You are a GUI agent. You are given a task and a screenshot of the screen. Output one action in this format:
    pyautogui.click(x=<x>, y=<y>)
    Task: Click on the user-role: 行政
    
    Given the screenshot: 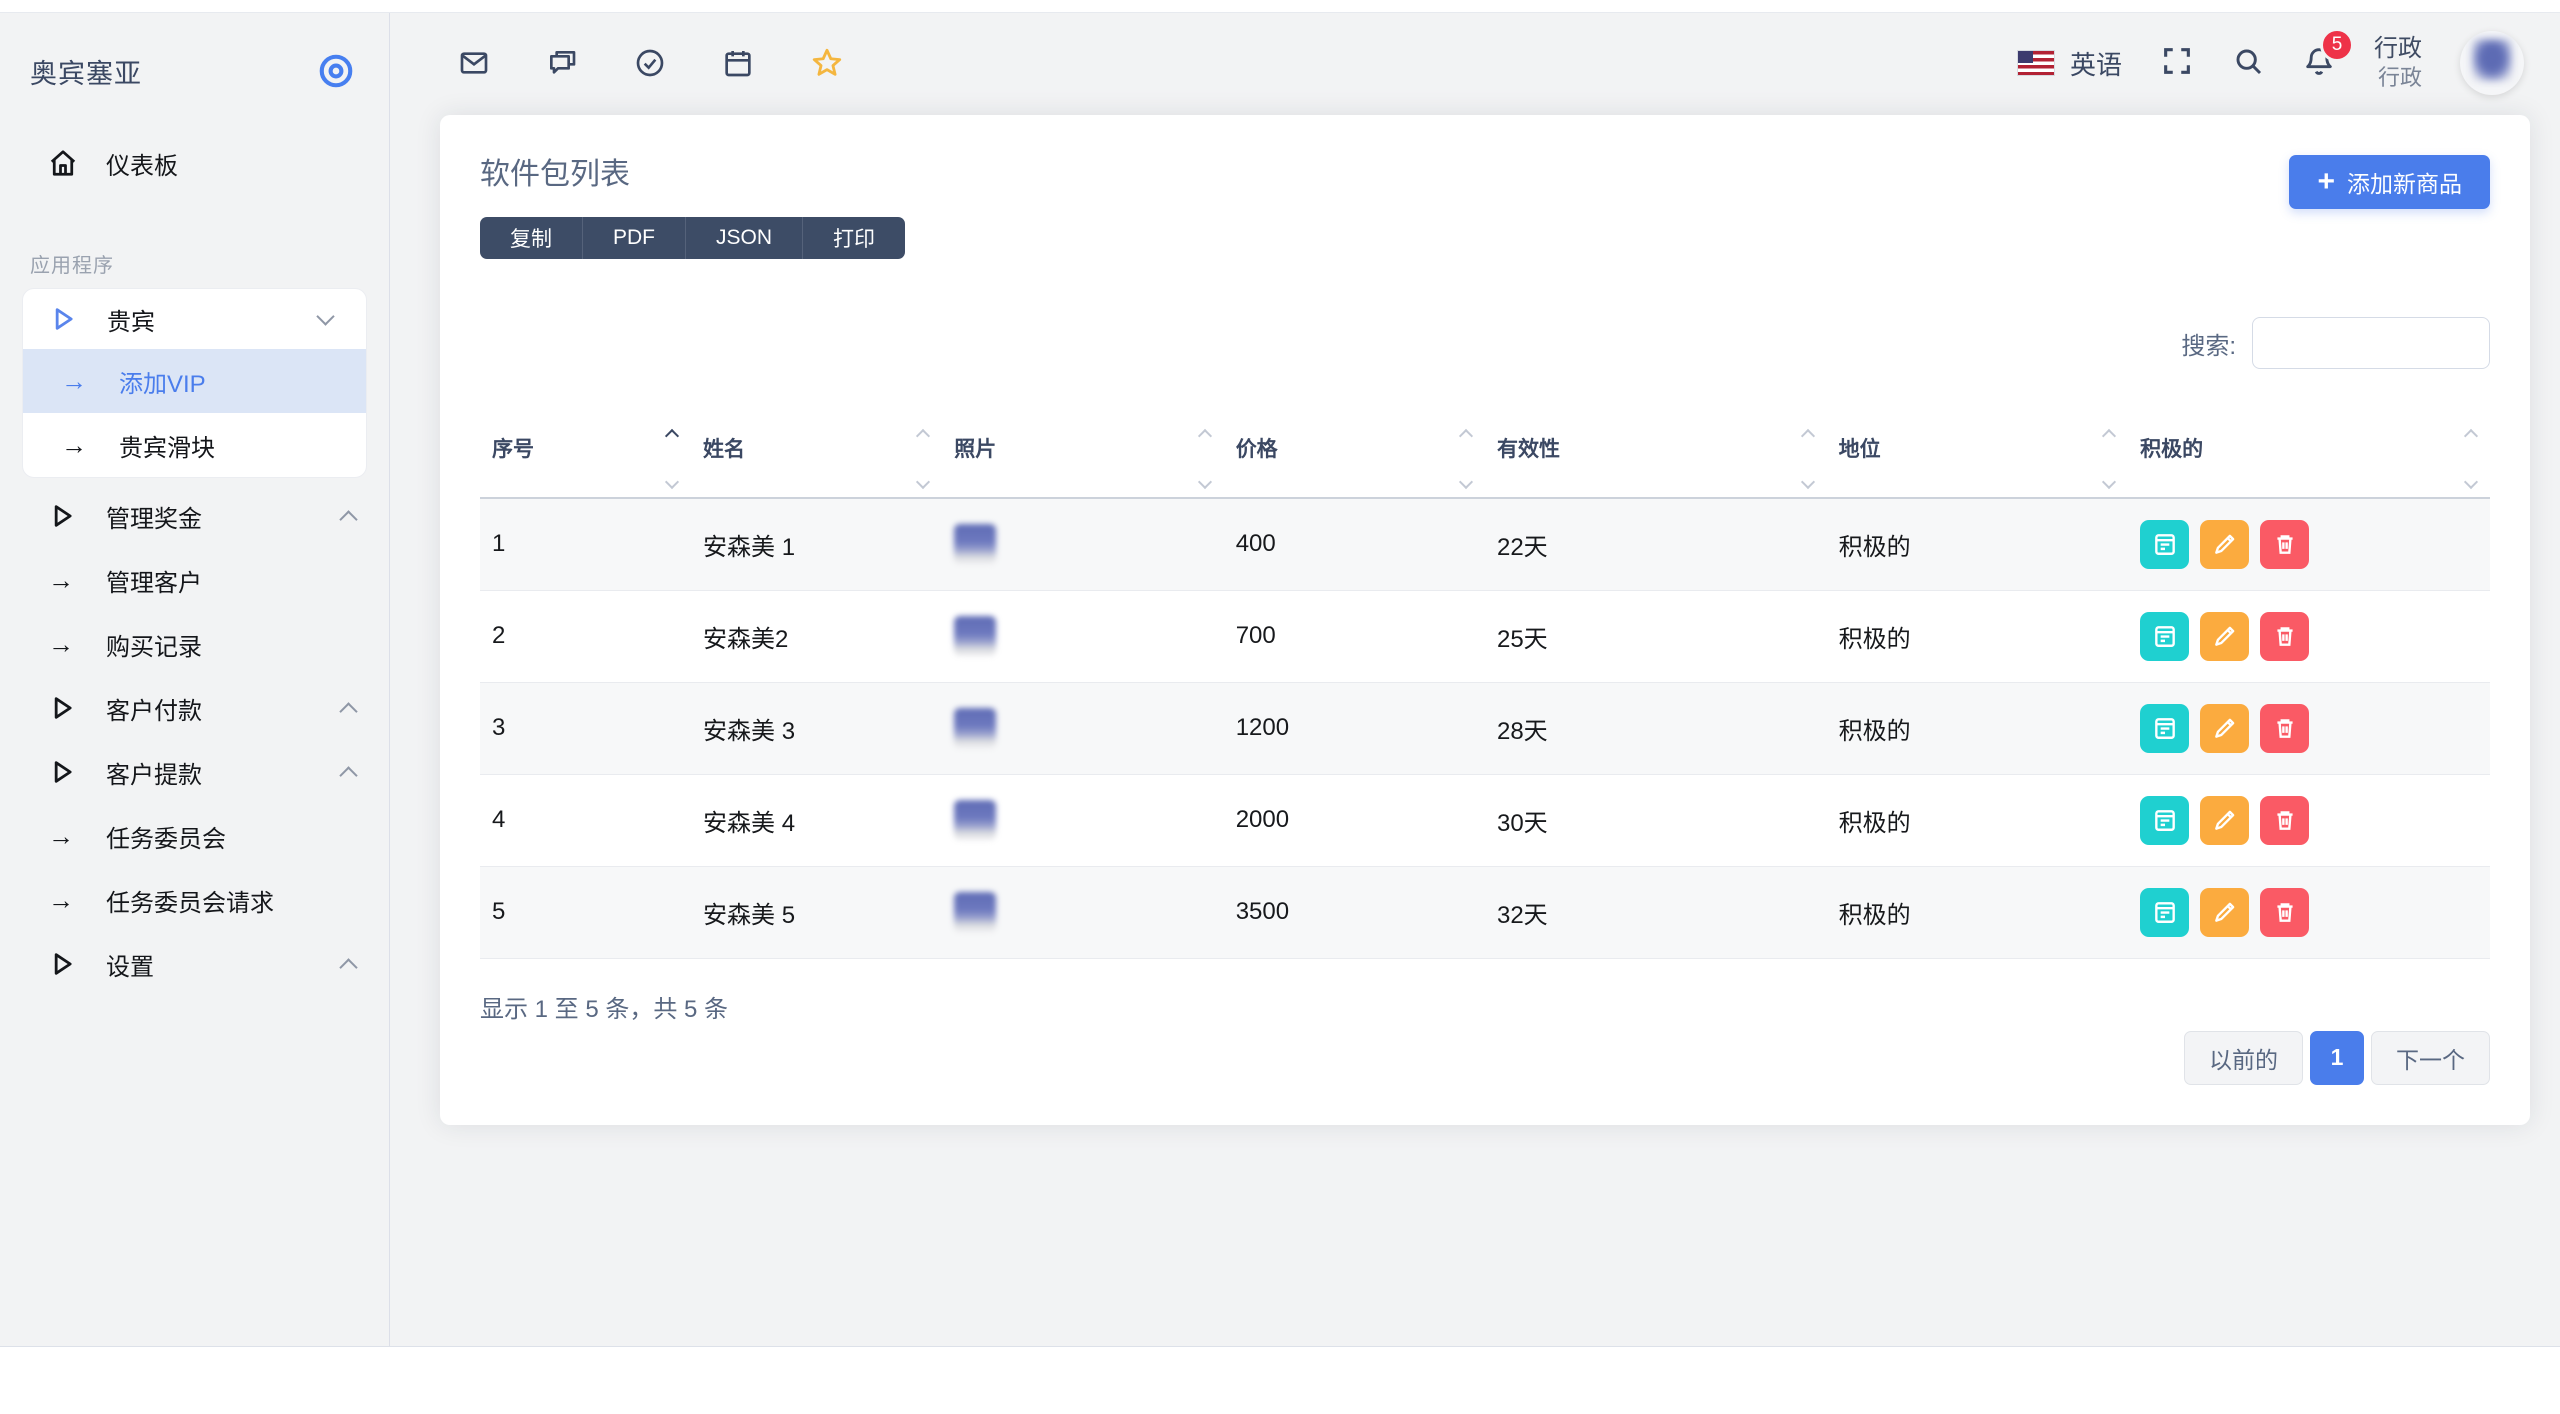 What is the action you would take?
    pyautogui.click(x=2399, y=78)
    